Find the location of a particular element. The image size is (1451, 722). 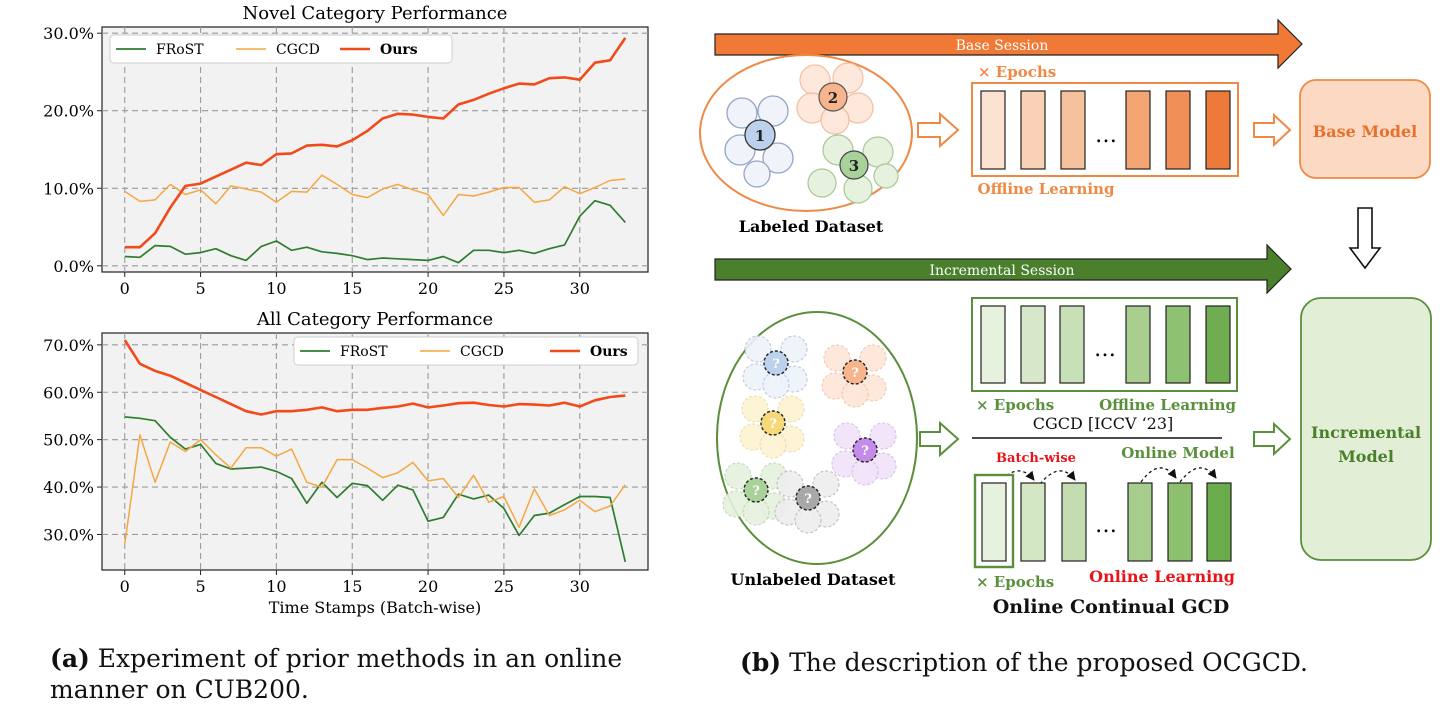

online-continual-gcd-label: Online Continual GCD is located at coordinates (1111, 607).